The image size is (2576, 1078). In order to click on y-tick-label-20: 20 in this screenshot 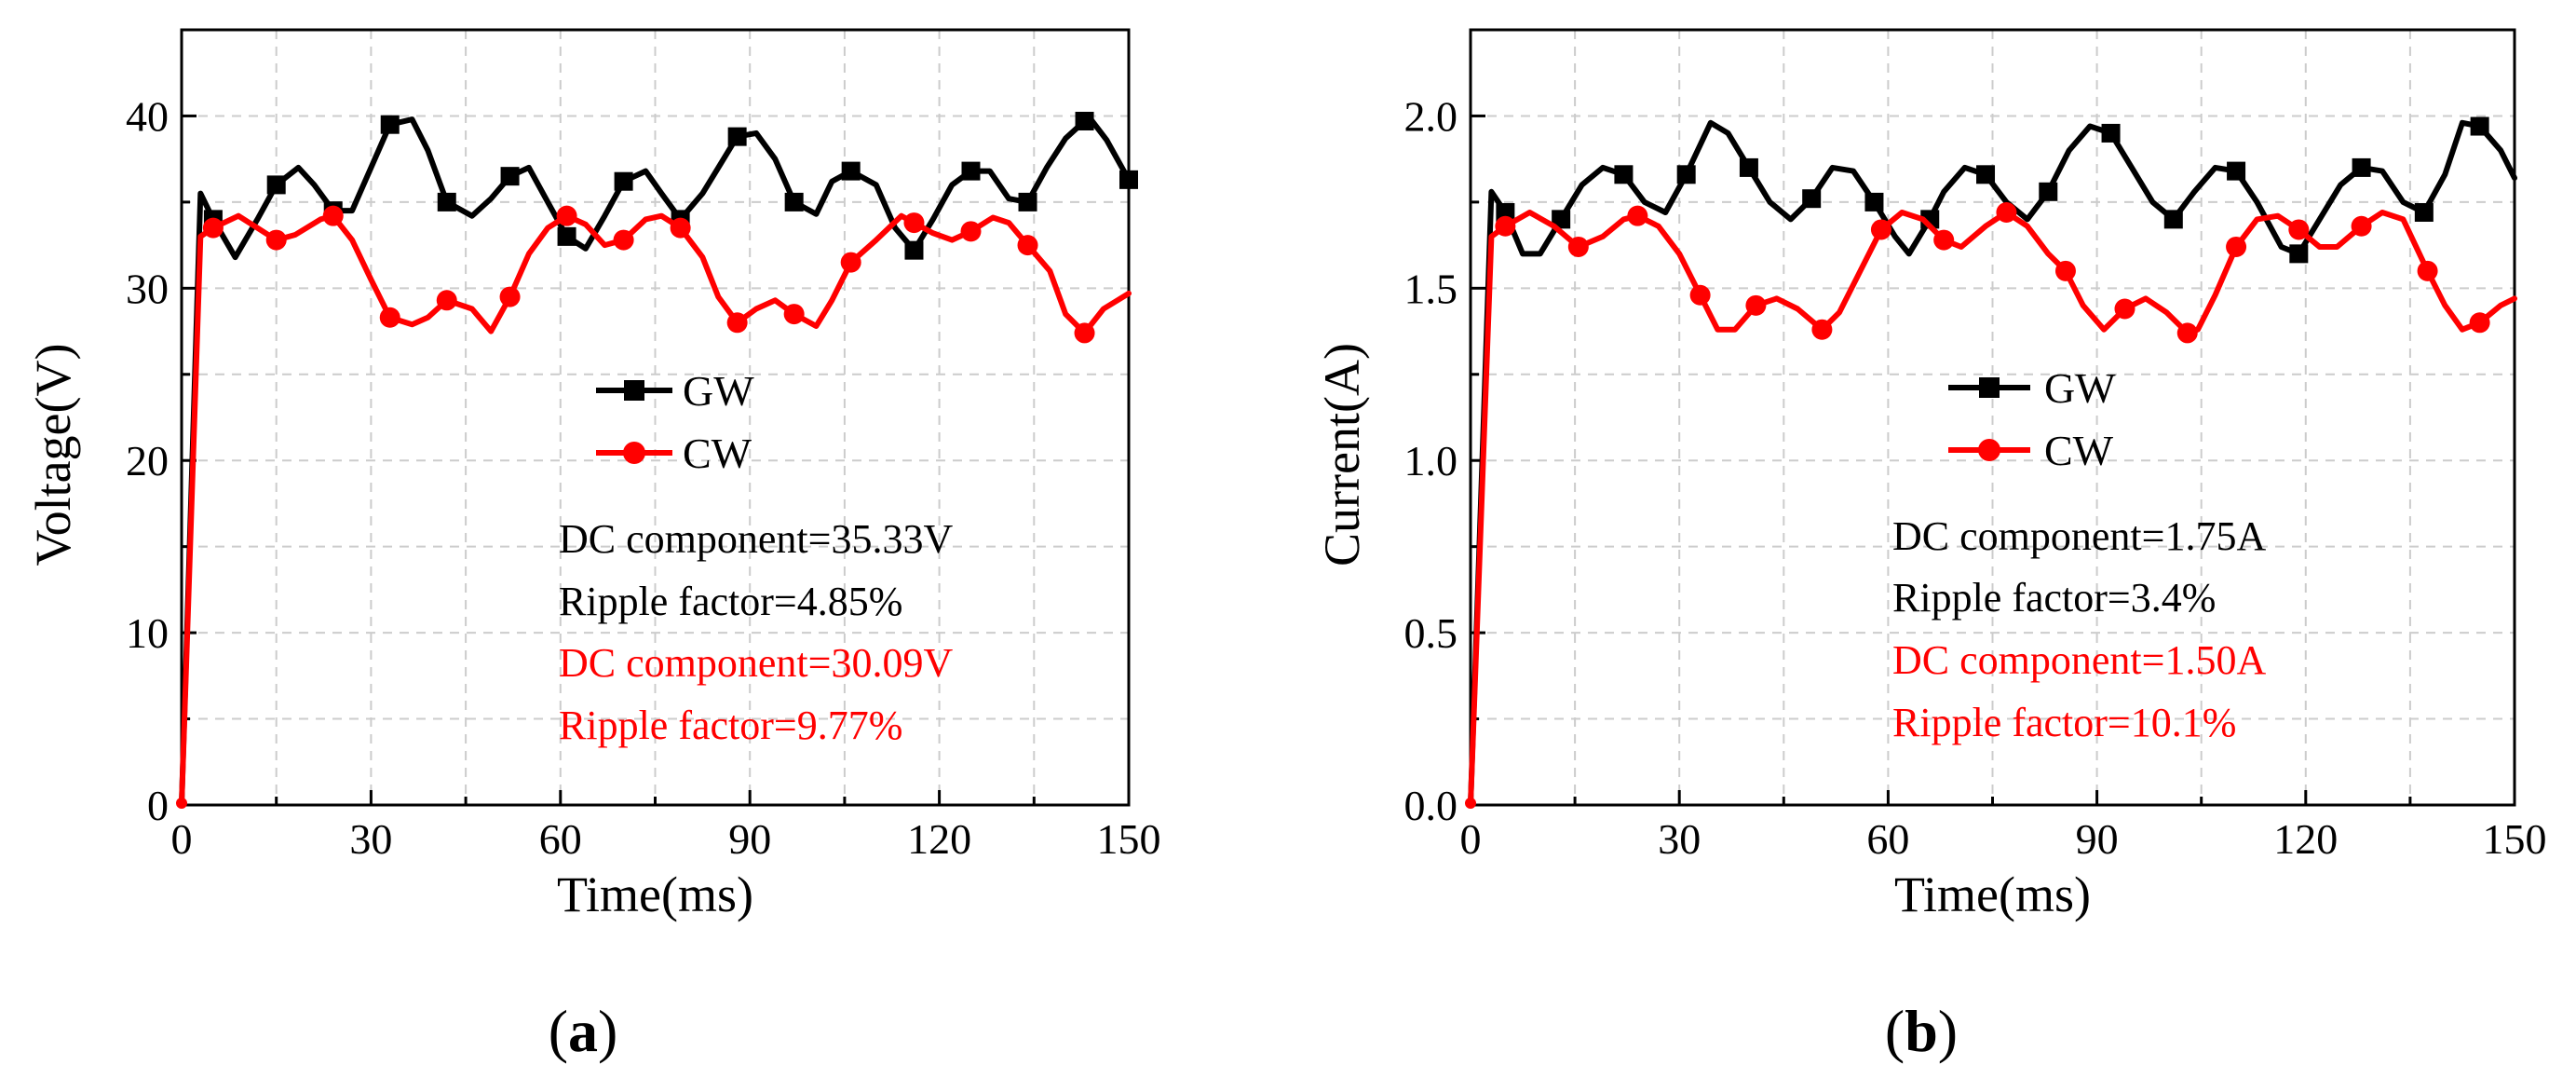, I will do `click(147, 460)`.